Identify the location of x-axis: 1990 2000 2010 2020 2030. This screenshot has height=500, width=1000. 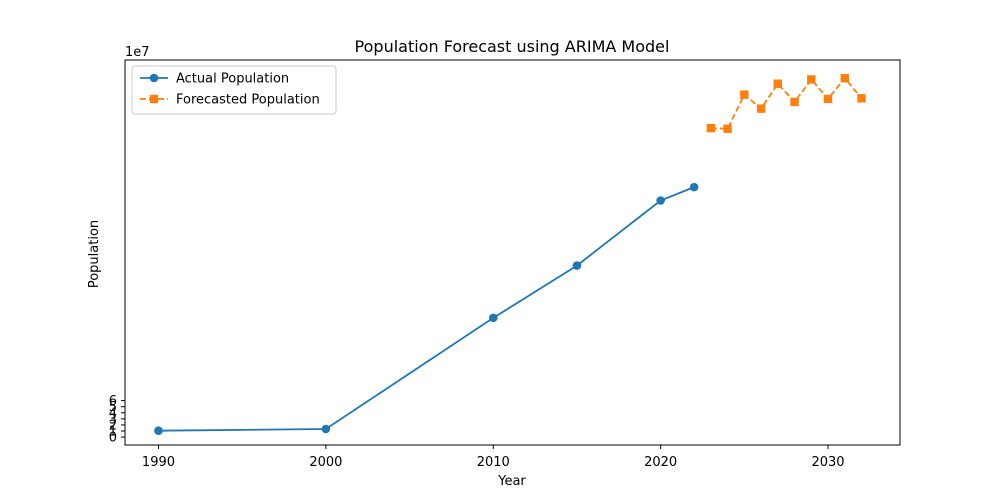
(493, 457).